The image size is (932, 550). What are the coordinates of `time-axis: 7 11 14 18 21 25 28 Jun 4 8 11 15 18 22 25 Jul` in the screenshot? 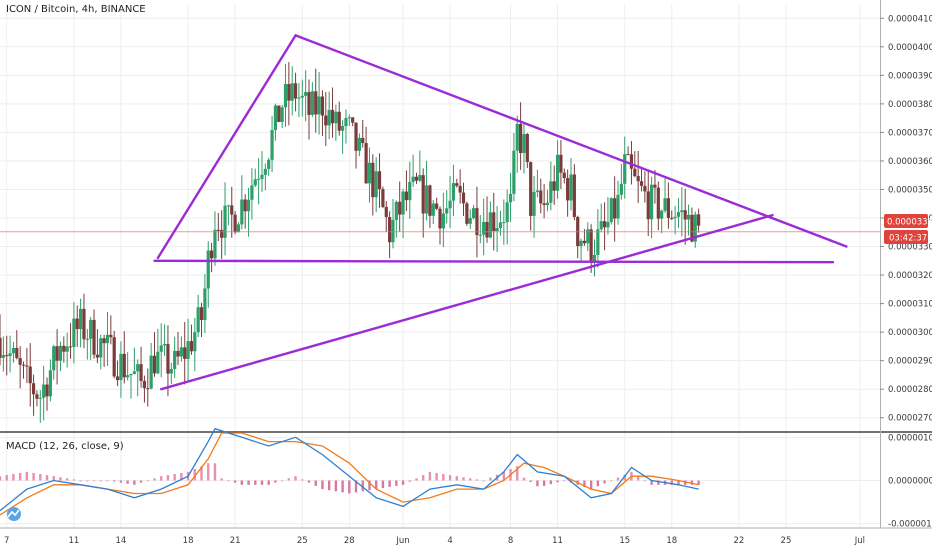 It's located at (434, 541).